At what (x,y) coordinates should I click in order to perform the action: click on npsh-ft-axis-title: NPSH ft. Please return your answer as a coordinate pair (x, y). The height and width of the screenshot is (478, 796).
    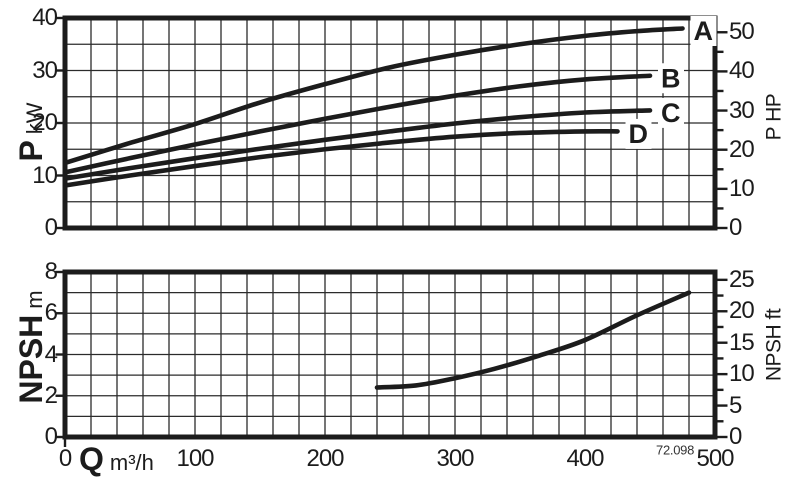
    Looking at the image, I should click on (774, 345).